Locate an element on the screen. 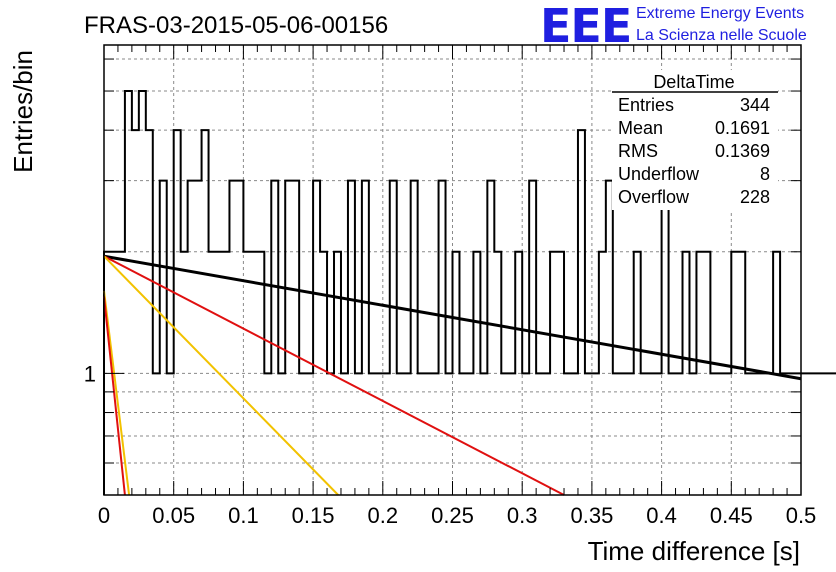 Image resolution: width=836 pixels, height=572 pixels. eee-logo: EEE is located at coordinates (585, 26).